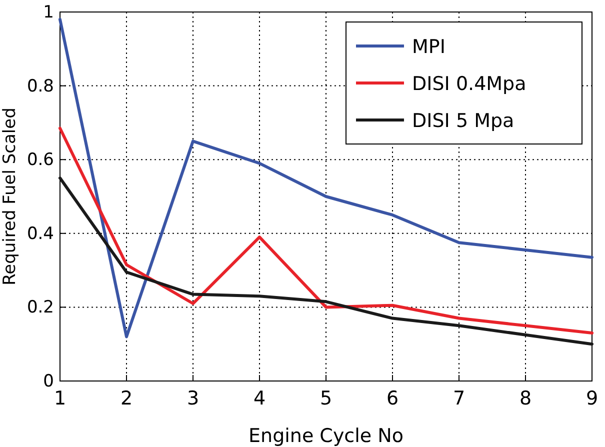  Describe the element at coordinates (392, 398) in the screenshot. I see `x-tick-label: 6` at that location.